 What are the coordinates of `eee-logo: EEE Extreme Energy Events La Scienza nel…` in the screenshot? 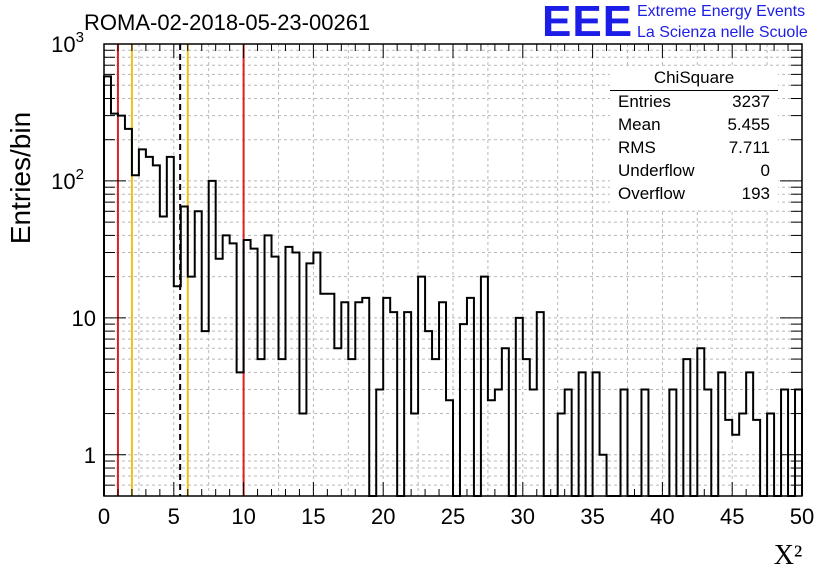 It's located at (689, 22).